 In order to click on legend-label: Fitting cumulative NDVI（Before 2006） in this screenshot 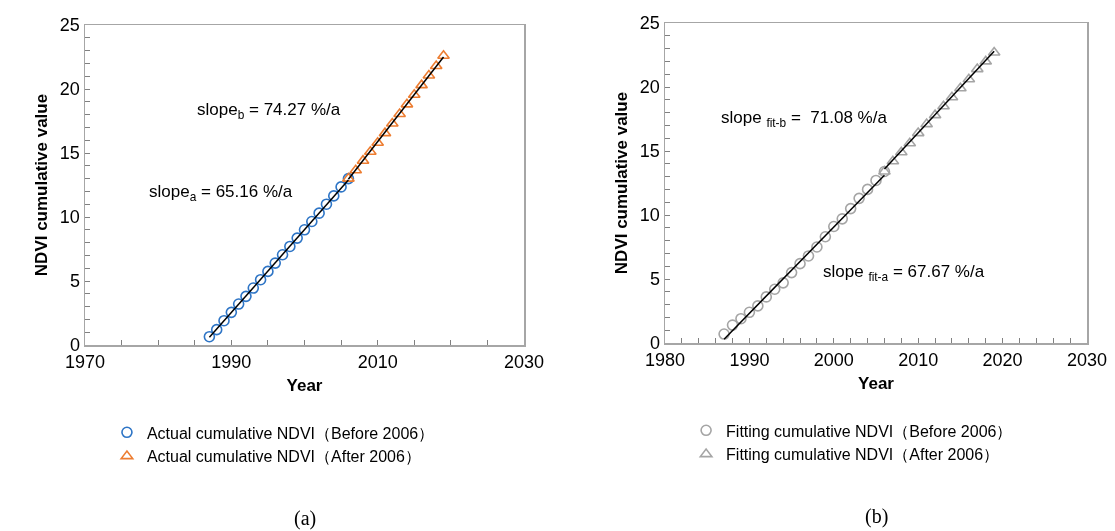, I will do `click(869, 431)`.